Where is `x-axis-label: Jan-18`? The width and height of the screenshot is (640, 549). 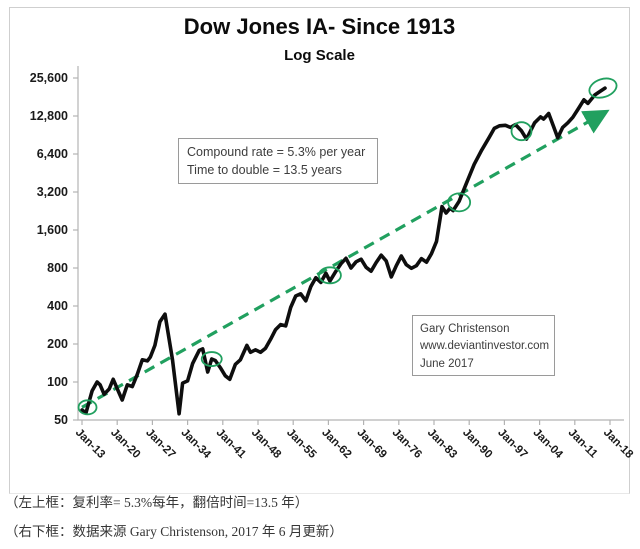
x-axis-label: Jan-18 is located at coordinates (618, 444).